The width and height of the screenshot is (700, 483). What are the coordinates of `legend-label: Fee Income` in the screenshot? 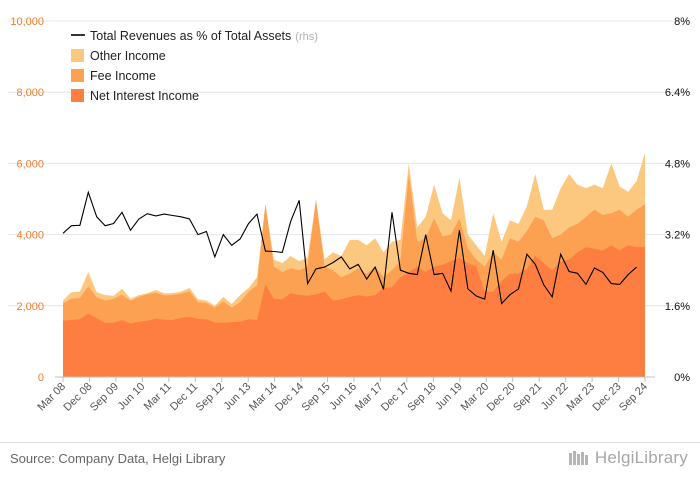 It's located at (123, 76).